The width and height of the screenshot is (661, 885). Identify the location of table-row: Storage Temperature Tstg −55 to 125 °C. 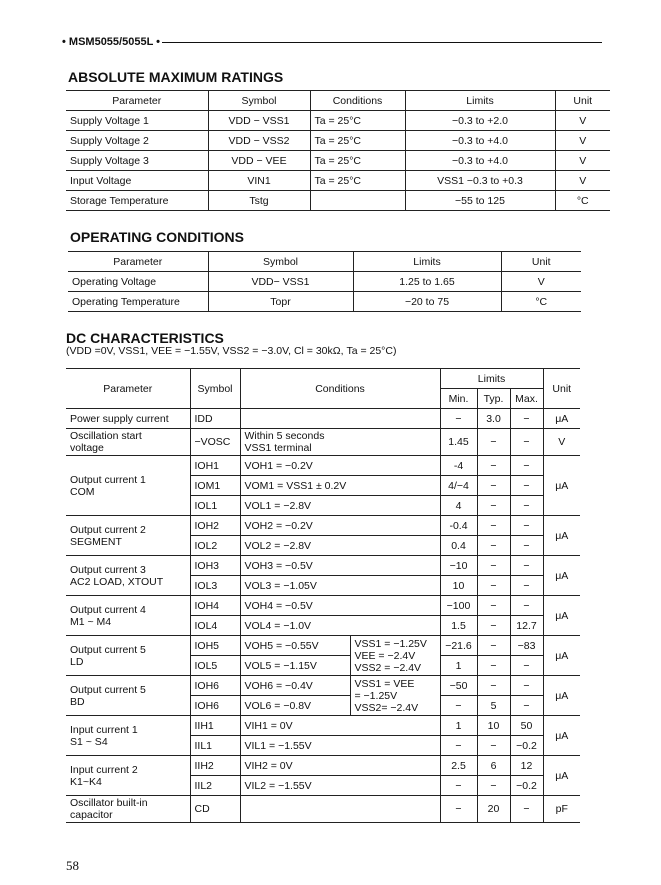
(338, 200).